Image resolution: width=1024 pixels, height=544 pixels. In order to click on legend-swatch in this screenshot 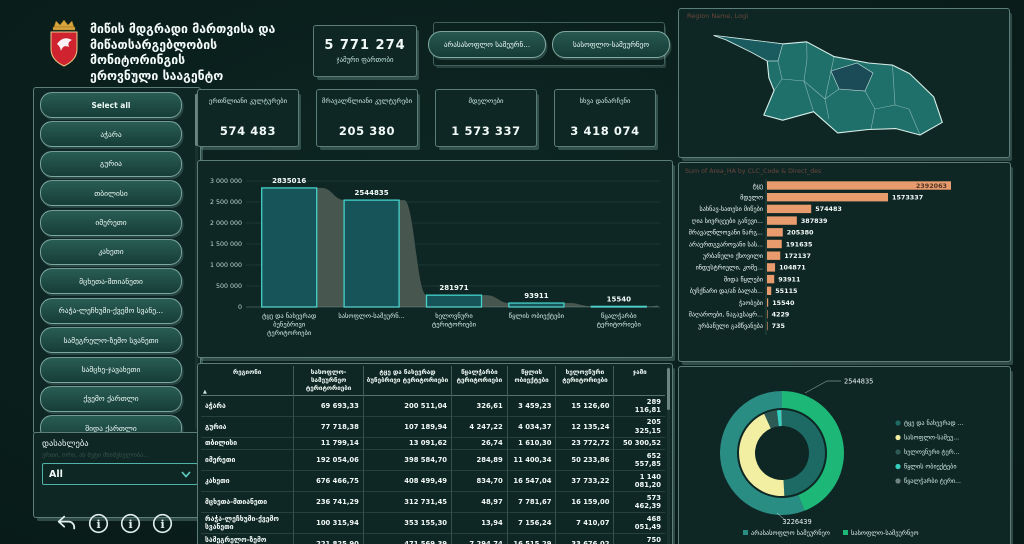, I will do `click(745, 532)`.